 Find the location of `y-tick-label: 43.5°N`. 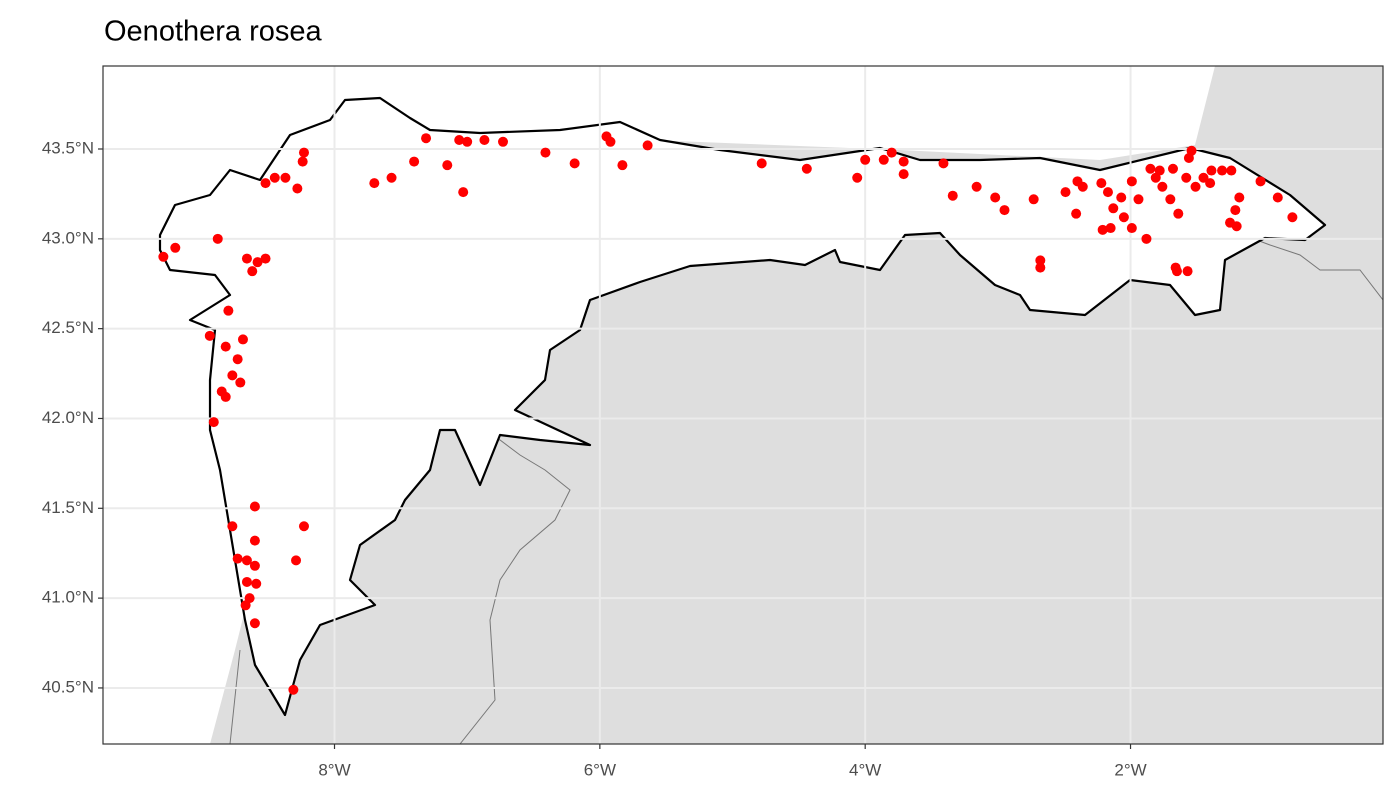

y-tick-label: 43.5°N is located at coordinates (68, 147).